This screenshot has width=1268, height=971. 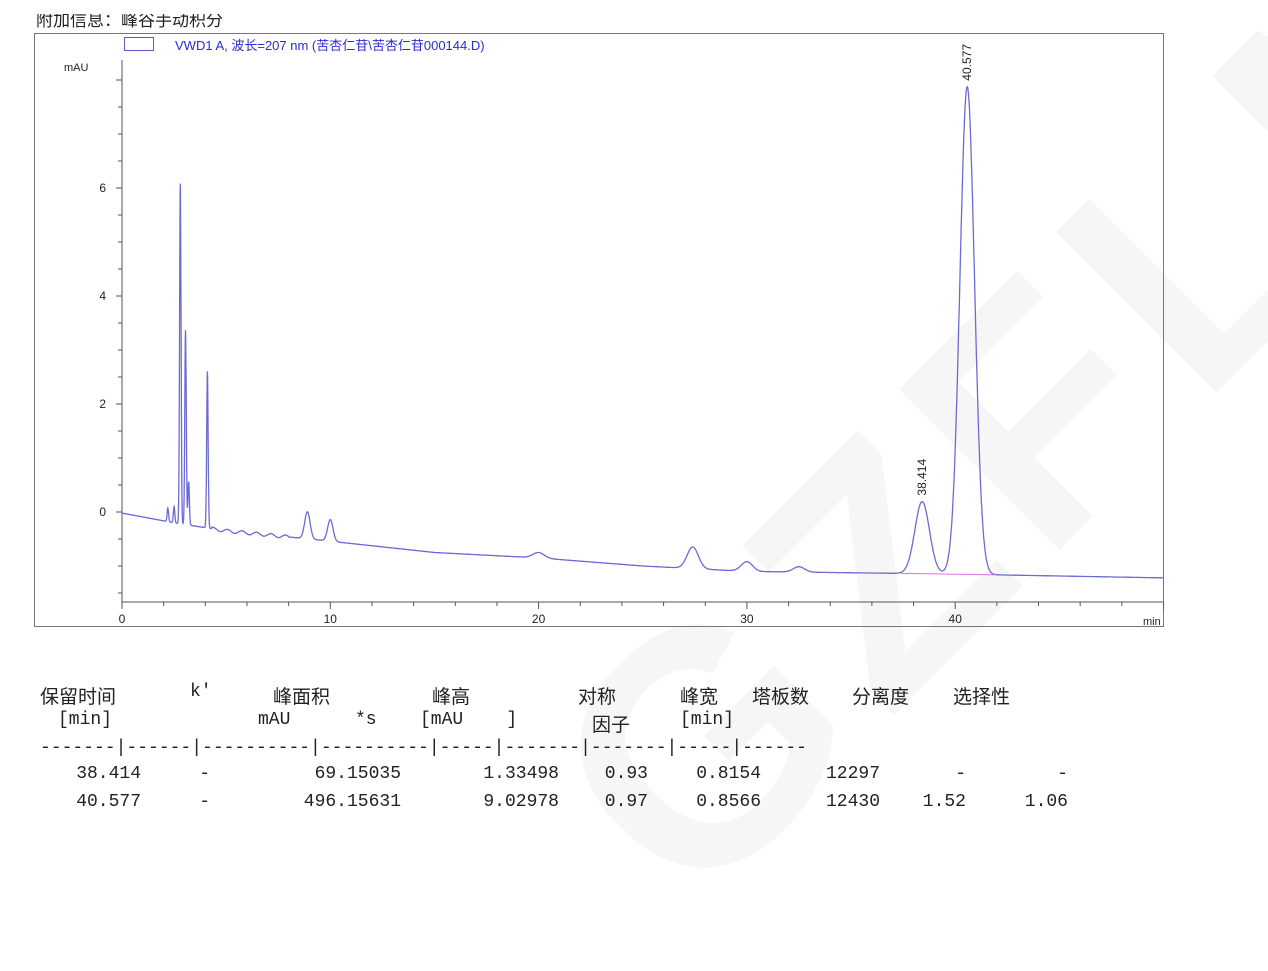 I want to click on column-header: 塔板数, so click(x=781, y=697).